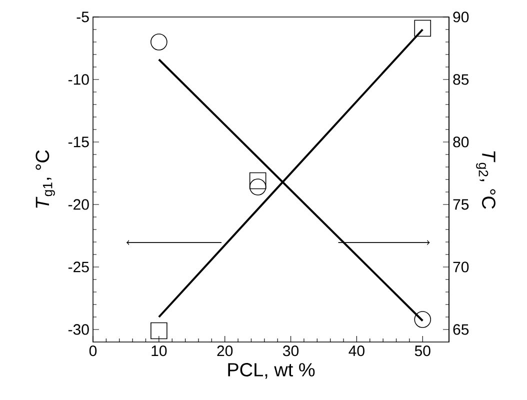  What do you see at coordinates (271, 371) in the screenshot?
I see `x-axis-title: PCL, wt %` at bounding box center [271, 371].